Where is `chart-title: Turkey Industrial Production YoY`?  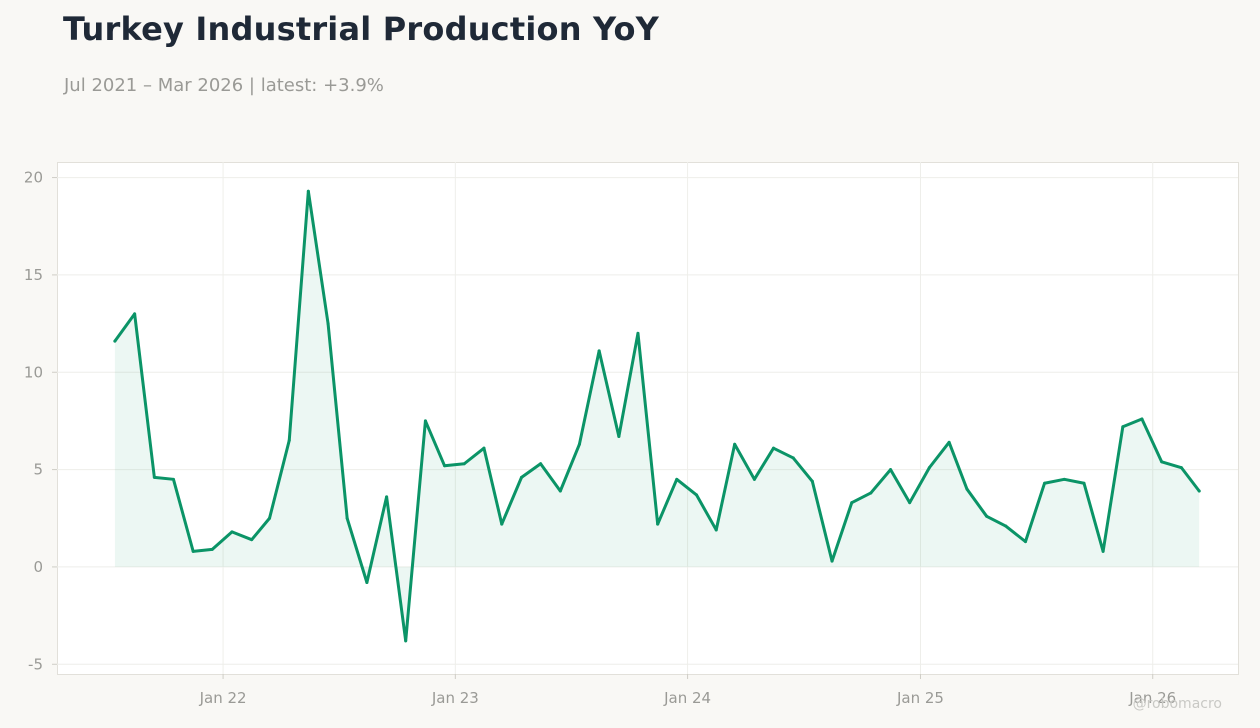 chart-title: Turkey Industrial Production YoY is located at coordinates (361, 29).